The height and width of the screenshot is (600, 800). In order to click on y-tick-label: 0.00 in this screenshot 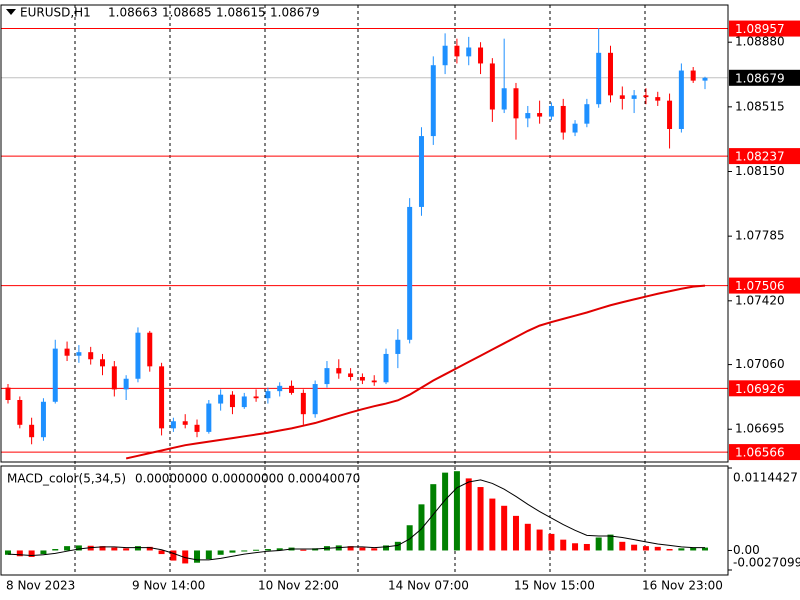, I will do `click(746, 550)`.